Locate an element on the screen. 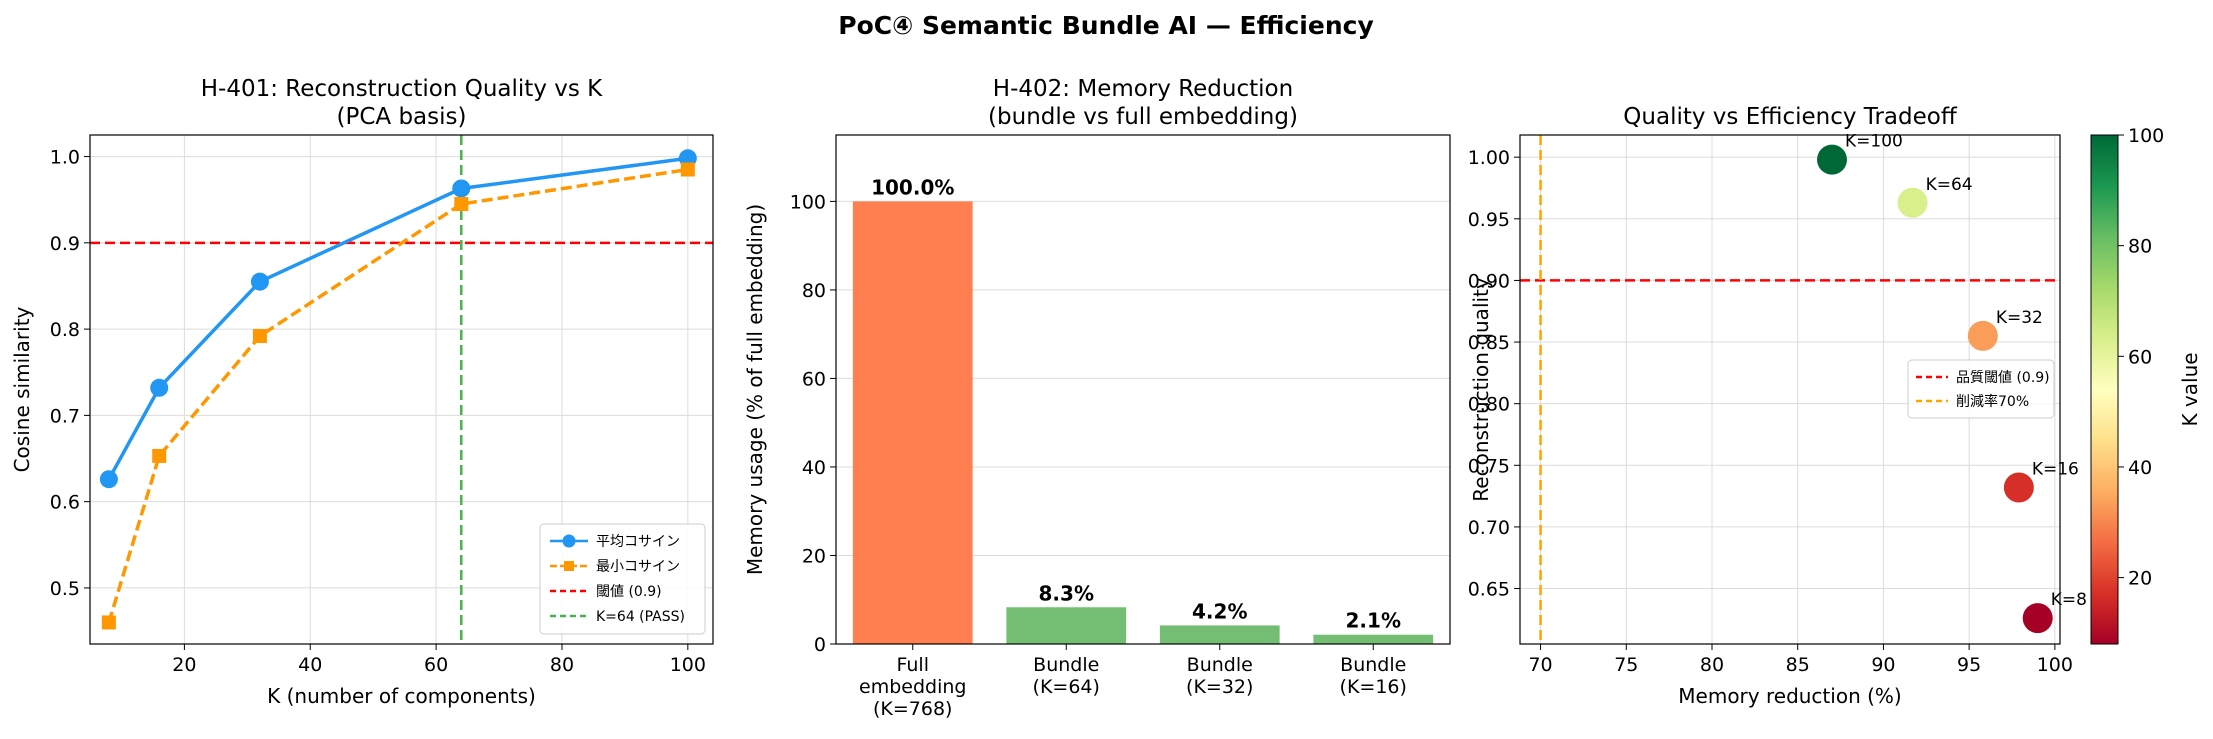  y-tick-label: 0.5 is located at coordinates (65, 589).